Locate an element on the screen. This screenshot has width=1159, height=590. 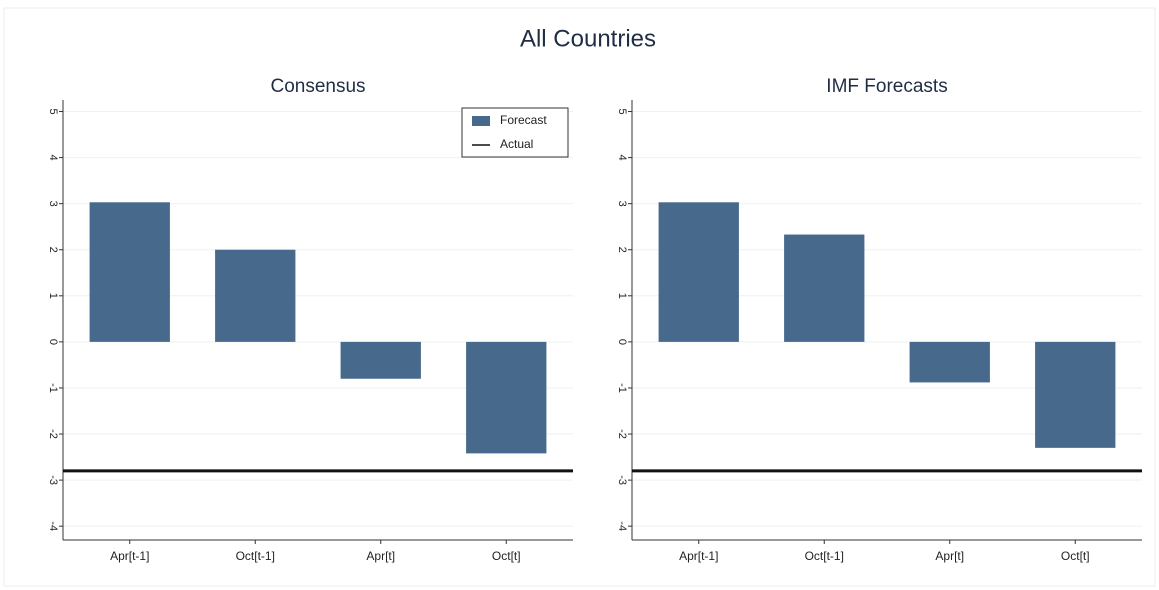
legend-swatch is located at coordinates (481, 121).